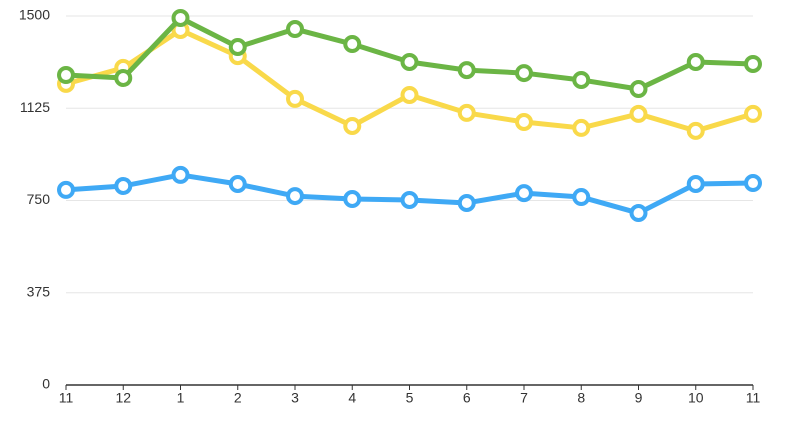  I want to click on x-tick-label: 12, so click(123, 398).